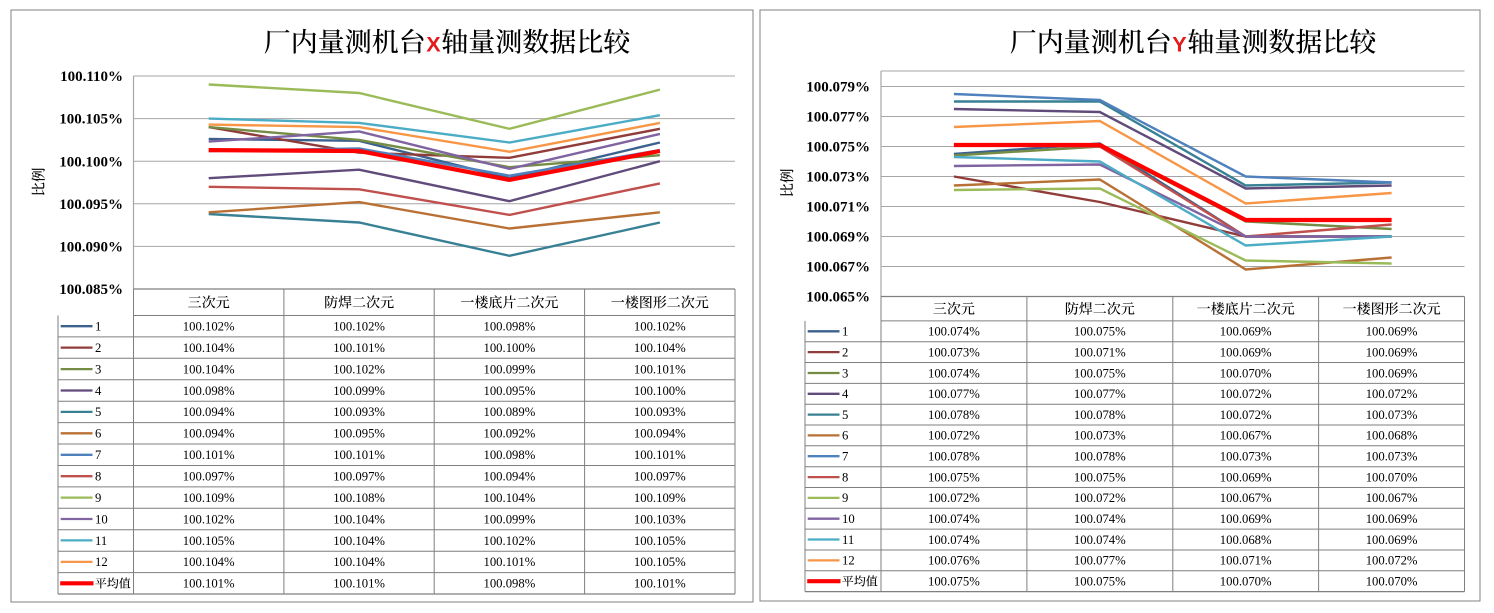 This screenshot has width=1494, height=613. What do you see at coordinates (1392, 436) in the screenshot?
I see `svg-text: 100.068%` at bounding box center [1392, 436].